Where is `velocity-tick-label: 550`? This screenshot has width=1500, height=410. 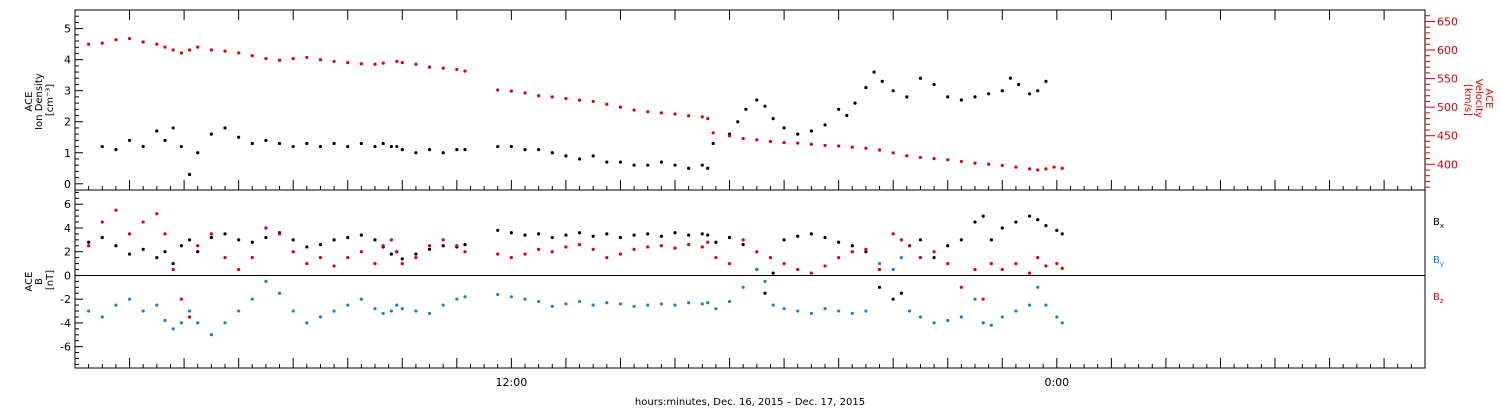
velocity-tick-label: 550 is located at coordinates (1447, 79).